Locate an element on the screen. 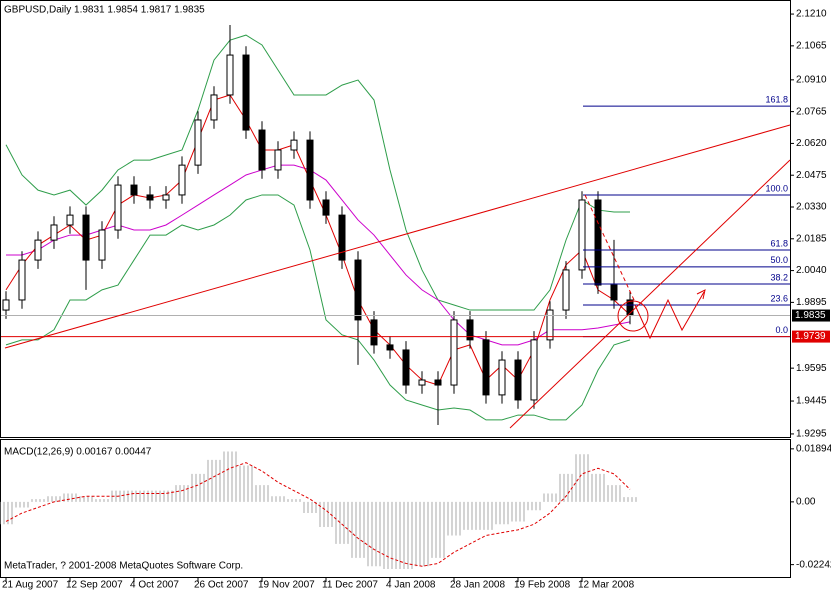  x-tick-label: 21 Aug 2007 is located at coordinates (30, 585).